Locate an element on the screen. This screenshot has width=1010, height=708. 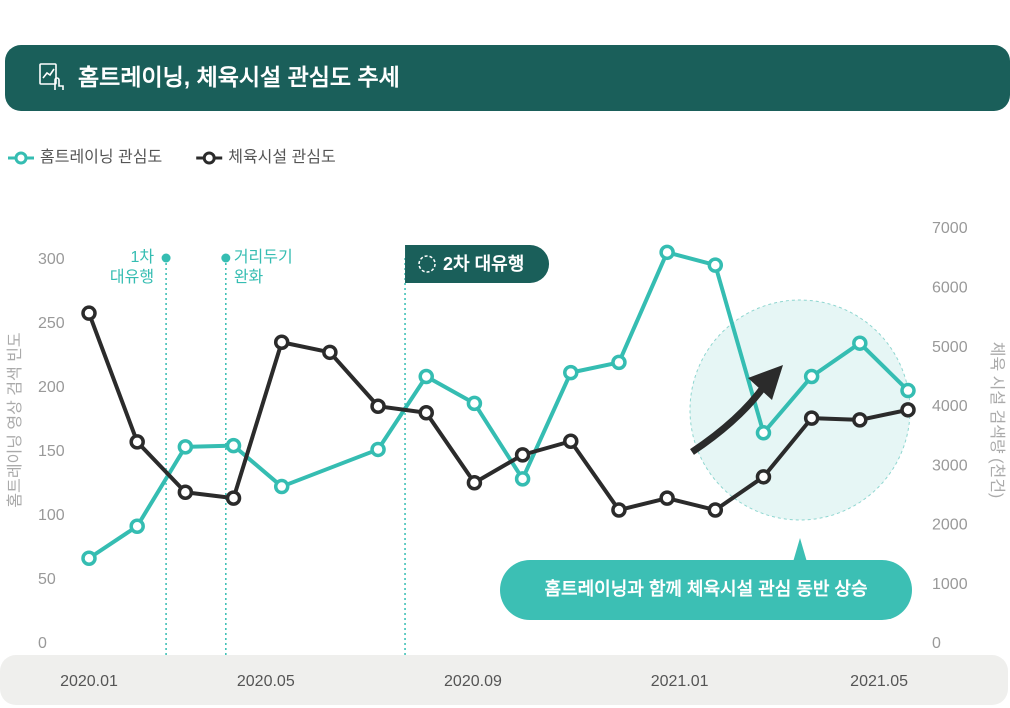
y2-tick-label: 6000 is located at coordinates (950, 288).